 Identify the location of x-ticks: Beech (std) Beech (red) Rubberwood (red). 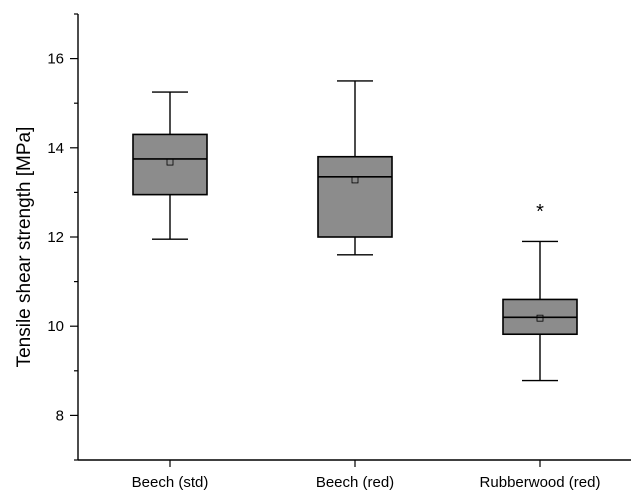
(366, 475).